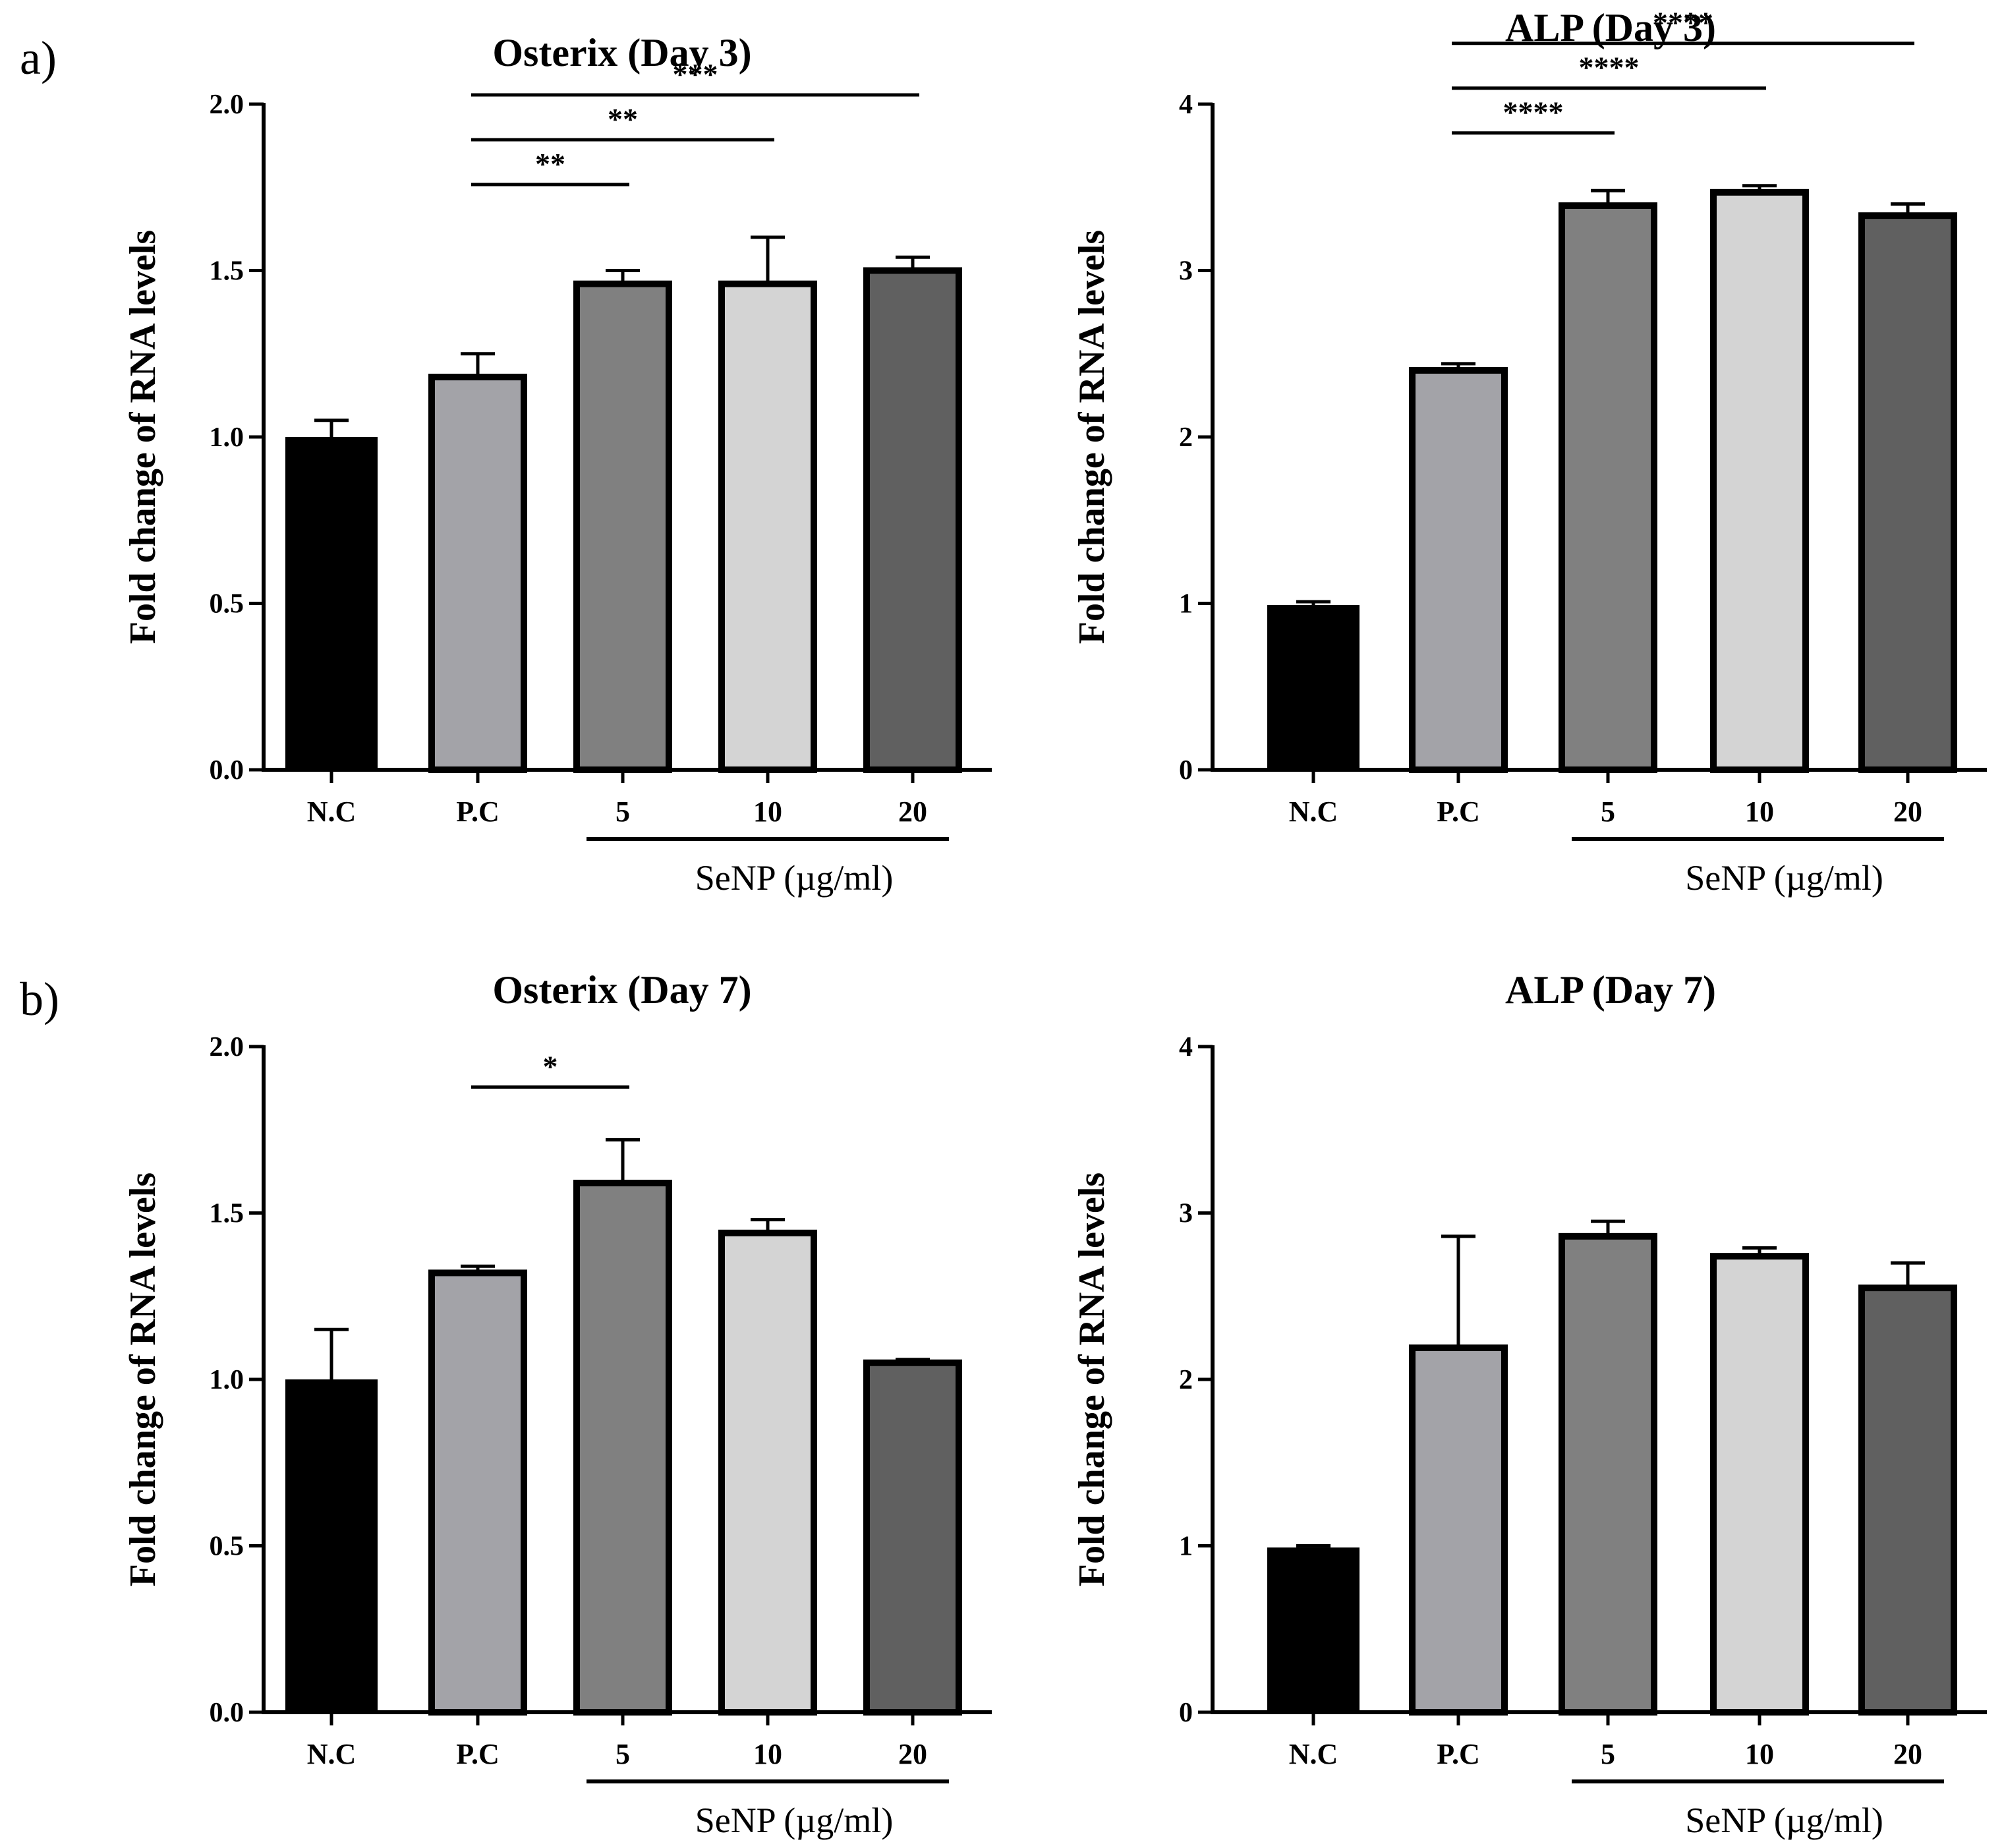 The image size is (2004, 1848). What do you see at coordinates (621, 52) in the screenshot?
I see `chart-title: Osterix (Day 3)` at bounding box center [621, 52].